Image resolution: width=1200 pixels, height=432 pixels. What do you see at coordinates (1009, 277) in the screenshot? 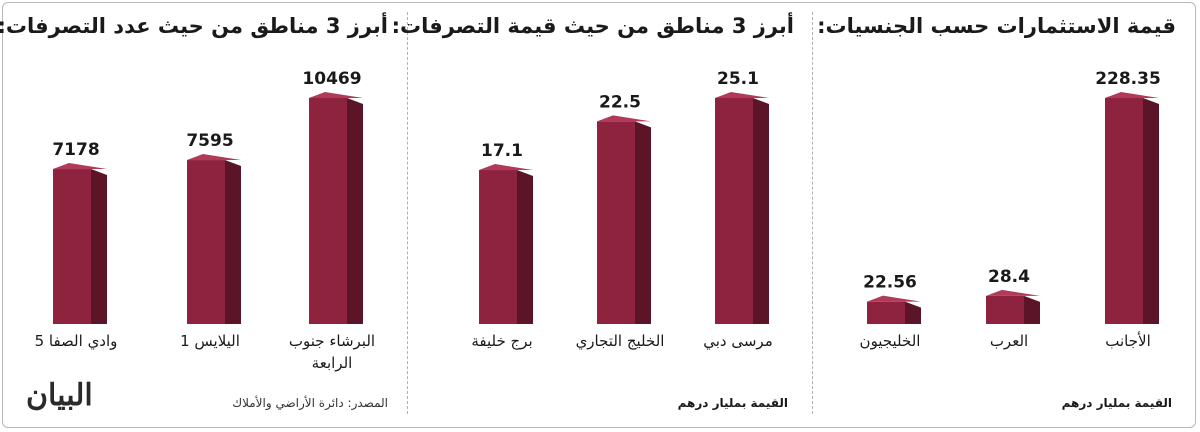
I see `bar-value-label: 28.4` at bounding box center [1009, 277].